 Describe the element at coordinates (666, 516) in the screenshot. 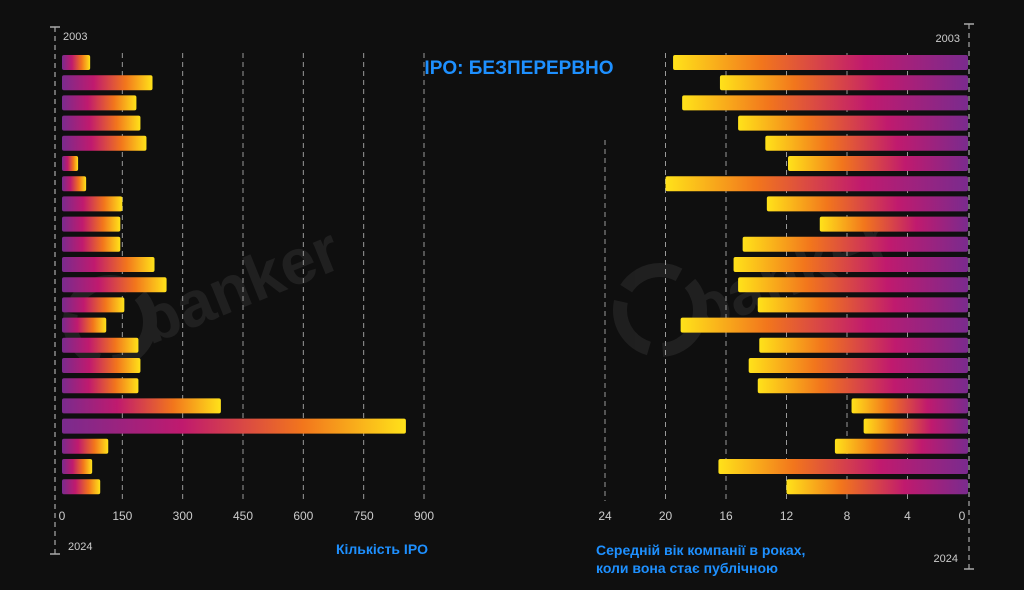

I see `right-tick-label: 20` at that location.